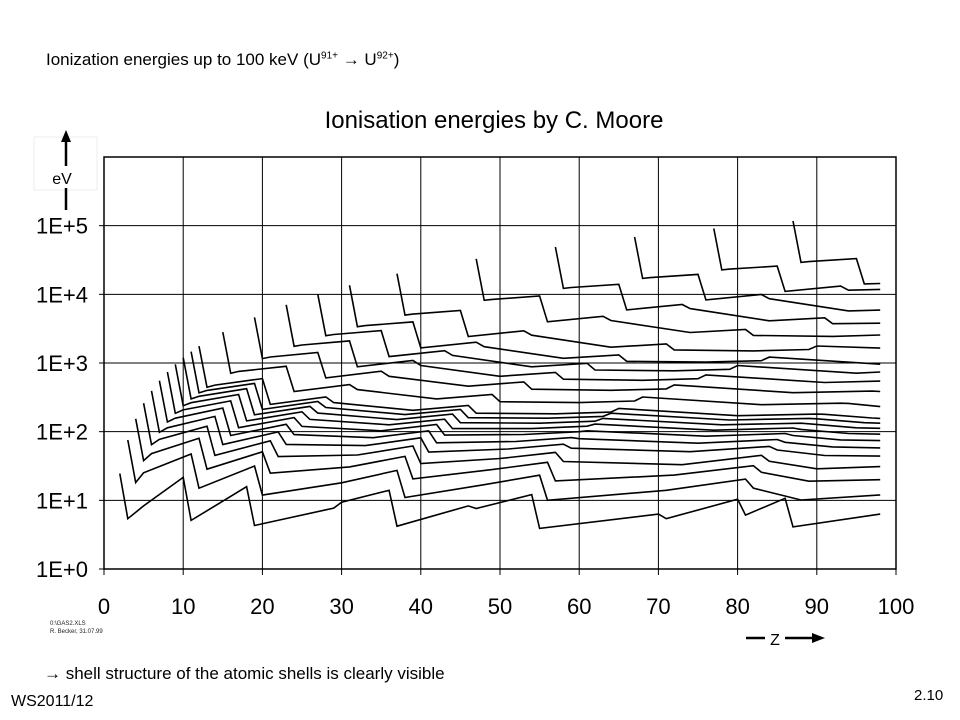 The image size is (960, 720). I want to click on x-arrowhead-icon, so click(818, 638).